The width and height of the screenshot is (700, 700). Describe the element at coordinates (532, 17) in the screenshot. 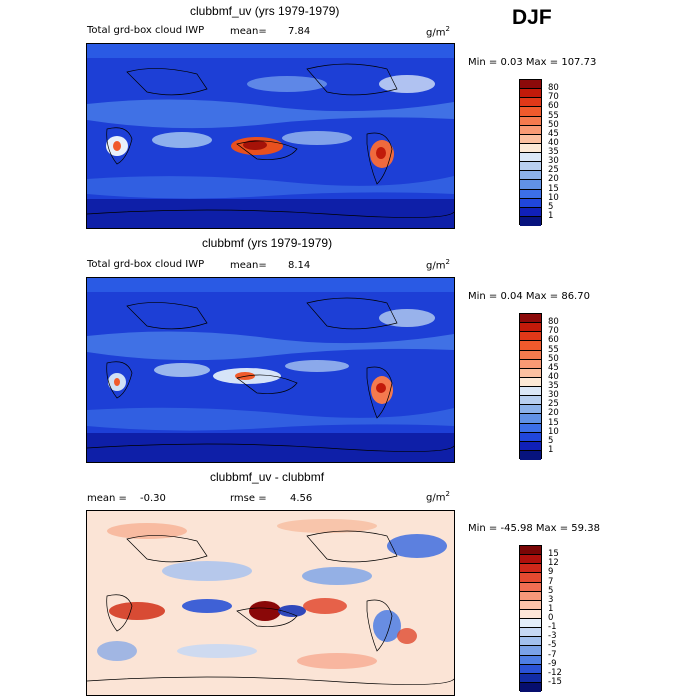

I see `season-label: DJF` at that location.